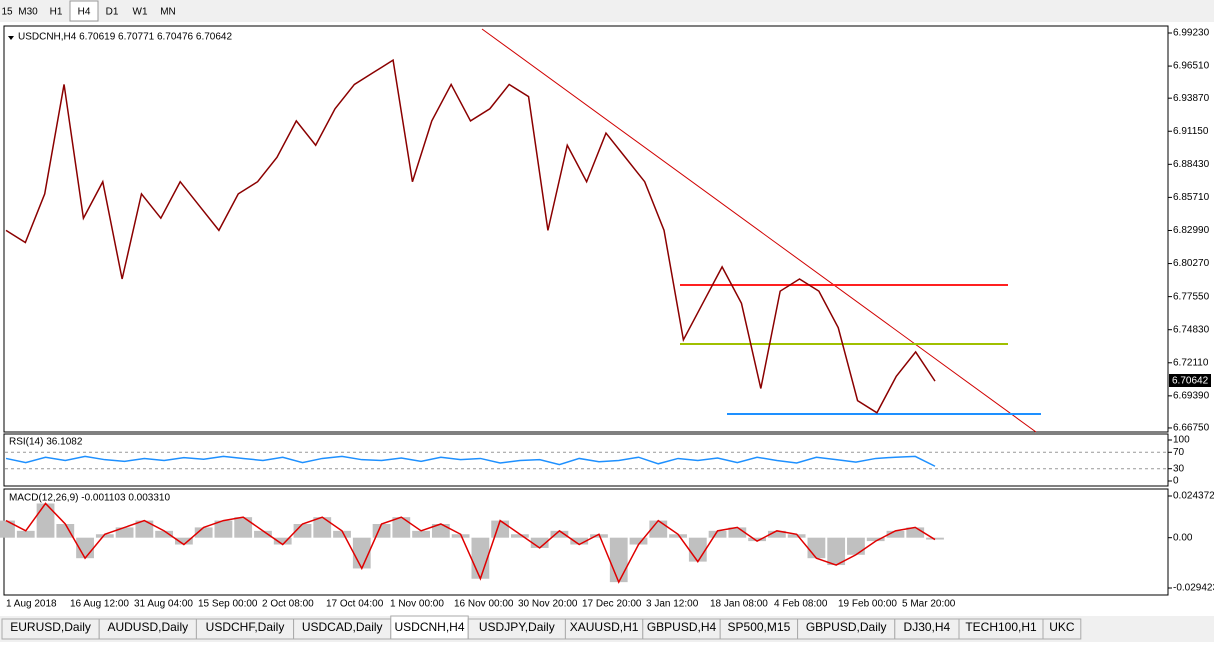 The width and height of the screenshot is (1214, 647). I want to click on tab-label: USDJPY,Daily, so click(517, 627).